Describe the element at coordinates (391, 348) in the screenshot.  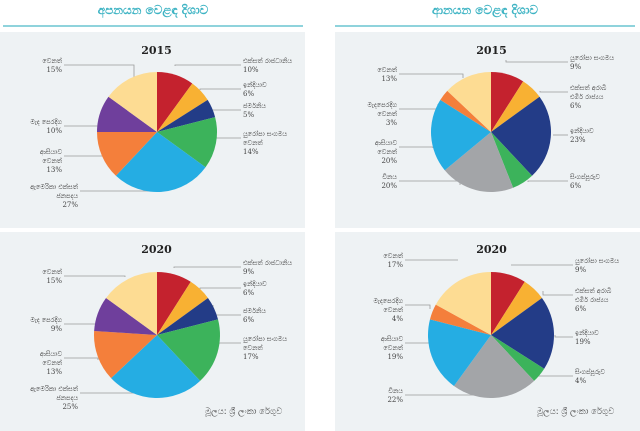
I see `slice-label: ආසියාව වෙනත් 19%` at that location.